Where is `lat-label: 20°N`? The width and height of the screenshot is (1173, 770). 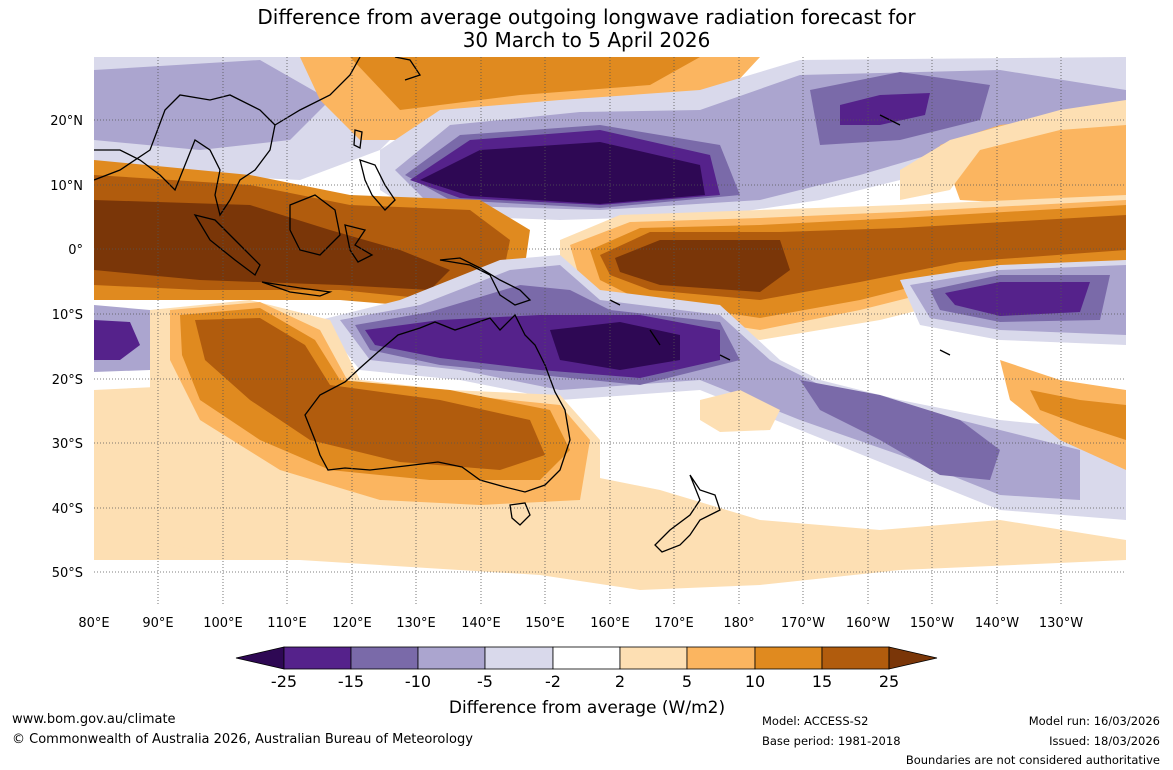
lat-label: 20°N is located at coordinates (66, 121).